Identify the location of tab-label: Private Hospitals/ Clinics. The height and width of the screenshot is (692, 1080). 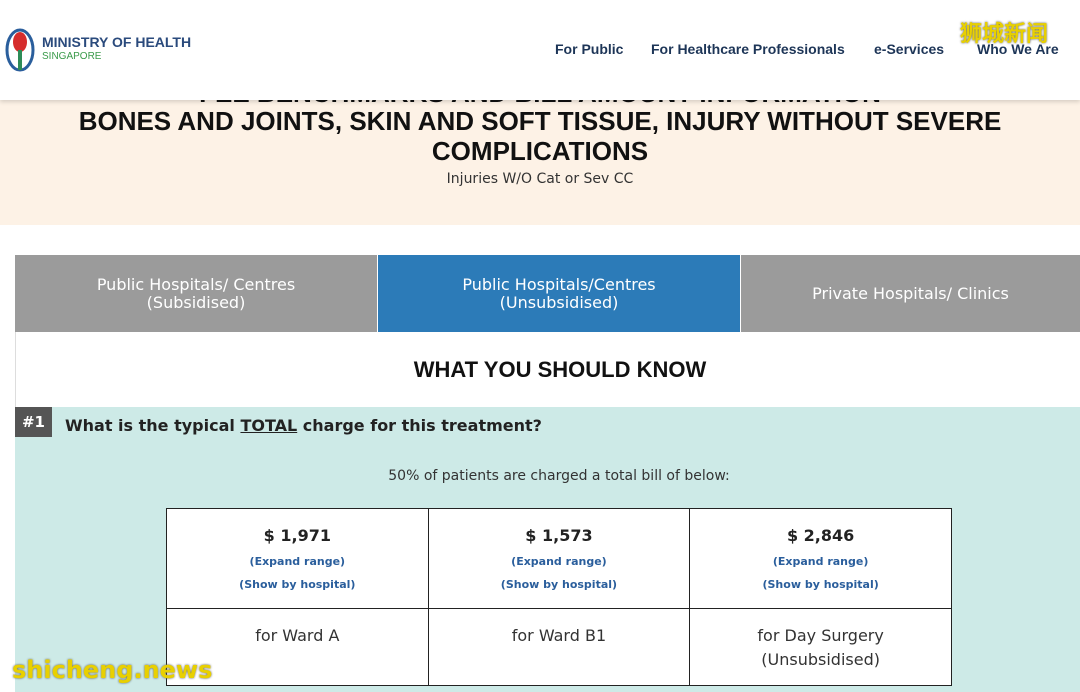
(910, 293).